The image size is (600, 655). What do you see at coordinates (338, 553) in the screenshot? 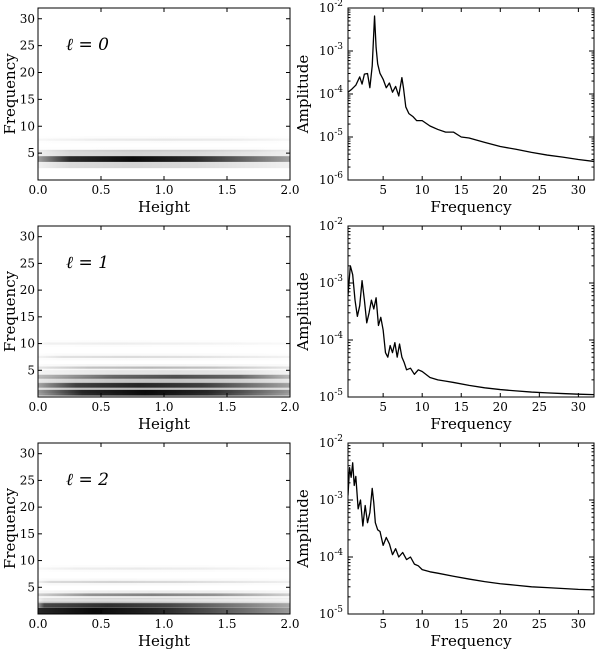
I see `y-tick-exponent: -4` at bounding box center [338, 553].